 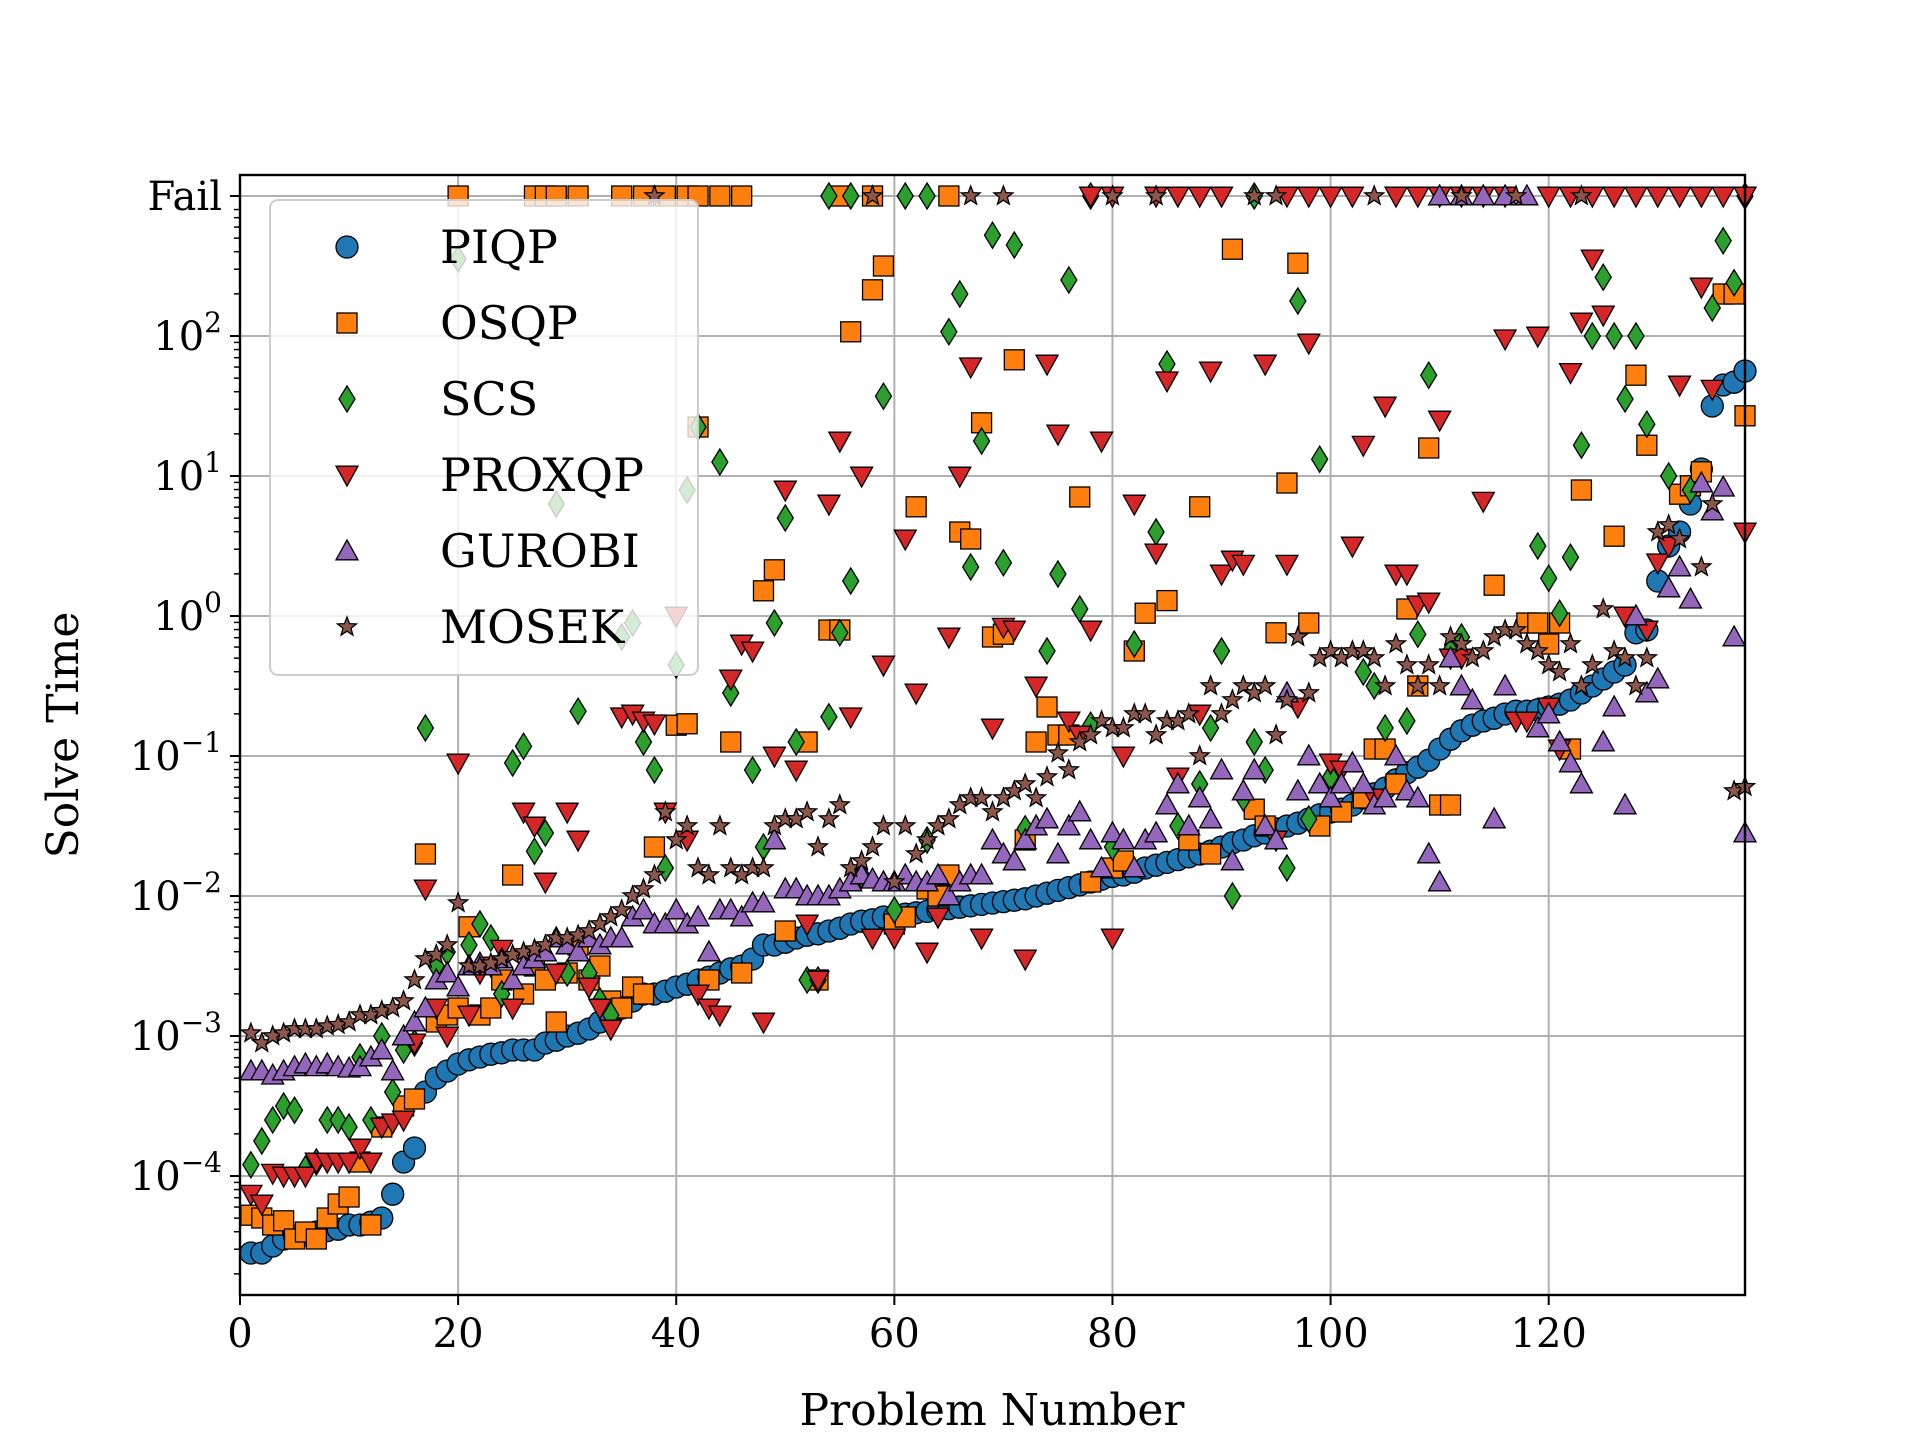 I want to click on x-tick-label: 0, so click(x=239, y=1334).